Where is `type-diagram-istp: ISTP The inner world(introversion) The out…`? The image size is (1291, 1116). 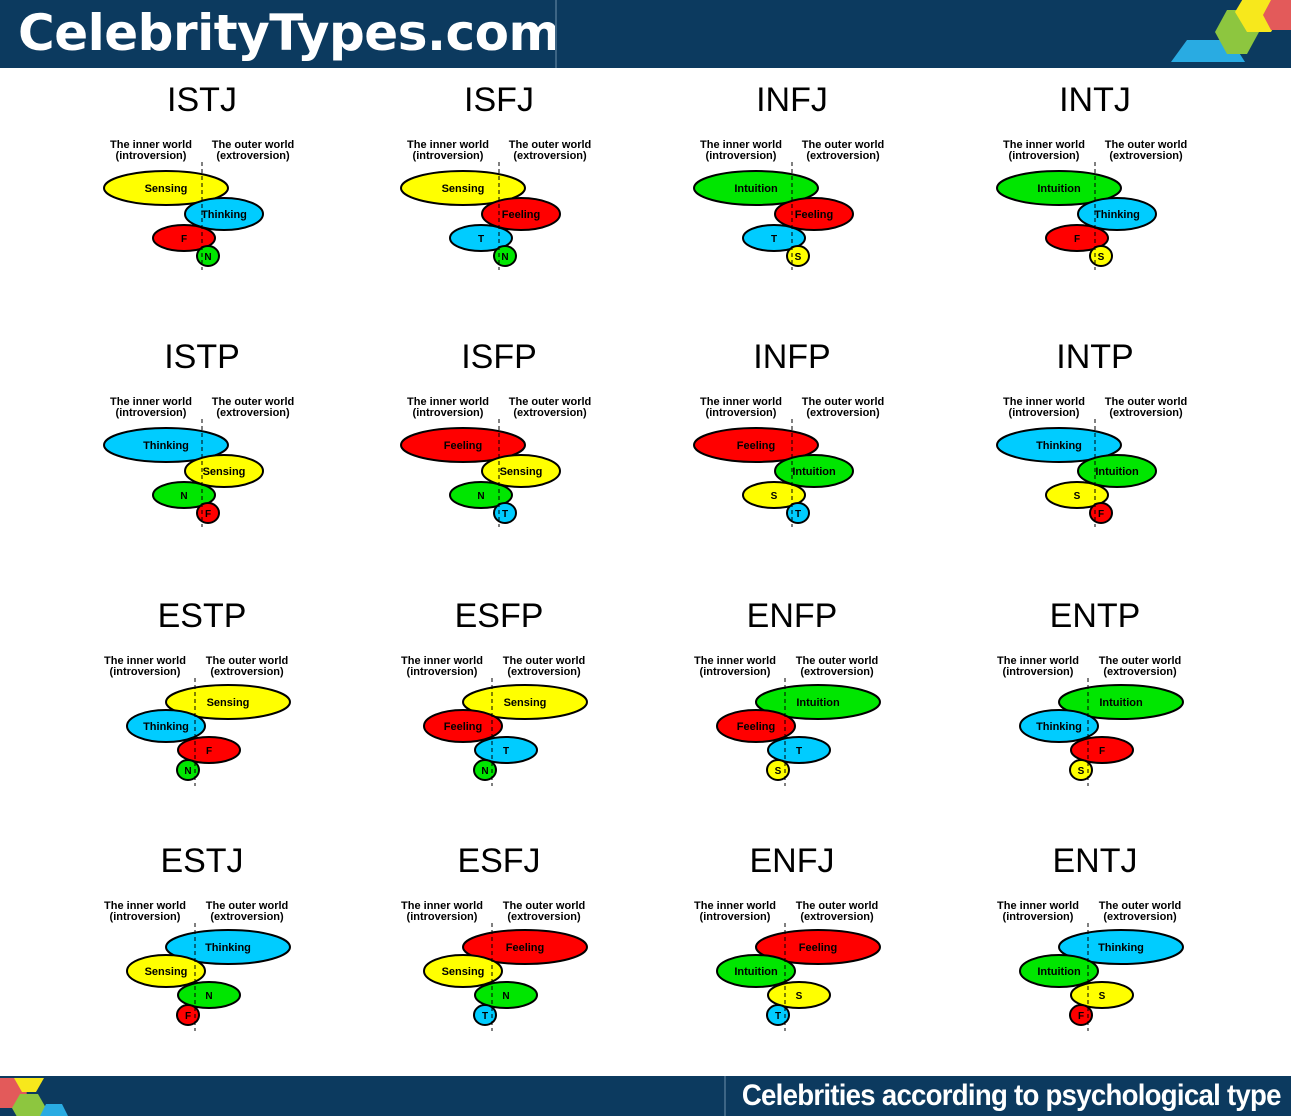
type-diagram-istp: ISTP The inner world(introversion) The out… is located at coordinates (198, 432).